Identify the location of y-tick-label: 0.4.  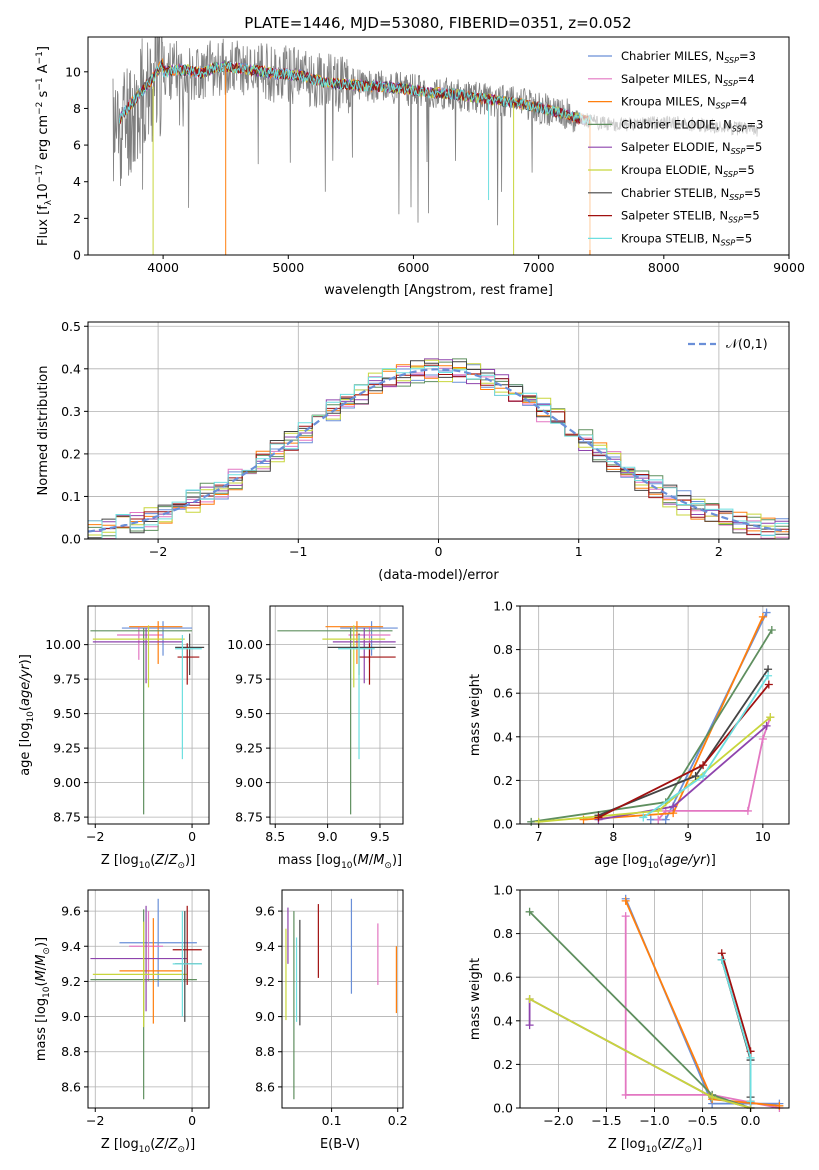
(71, 368).